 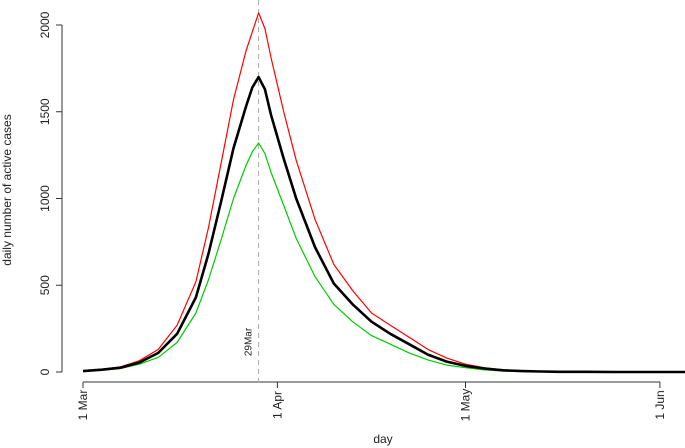 I want to click on x-axis: 1 Mar 1 Apr 1 May 1 Jun, so click(x=371, y=401).